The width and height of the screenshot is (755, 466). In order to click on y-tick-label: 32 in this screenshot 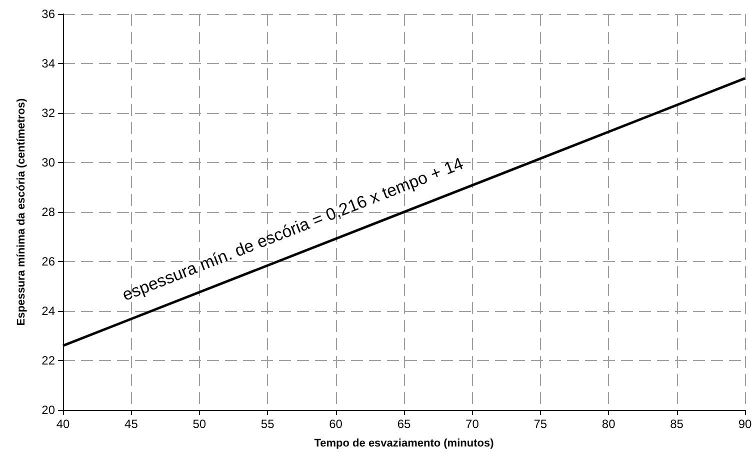, I will do `click(49, 113)`.